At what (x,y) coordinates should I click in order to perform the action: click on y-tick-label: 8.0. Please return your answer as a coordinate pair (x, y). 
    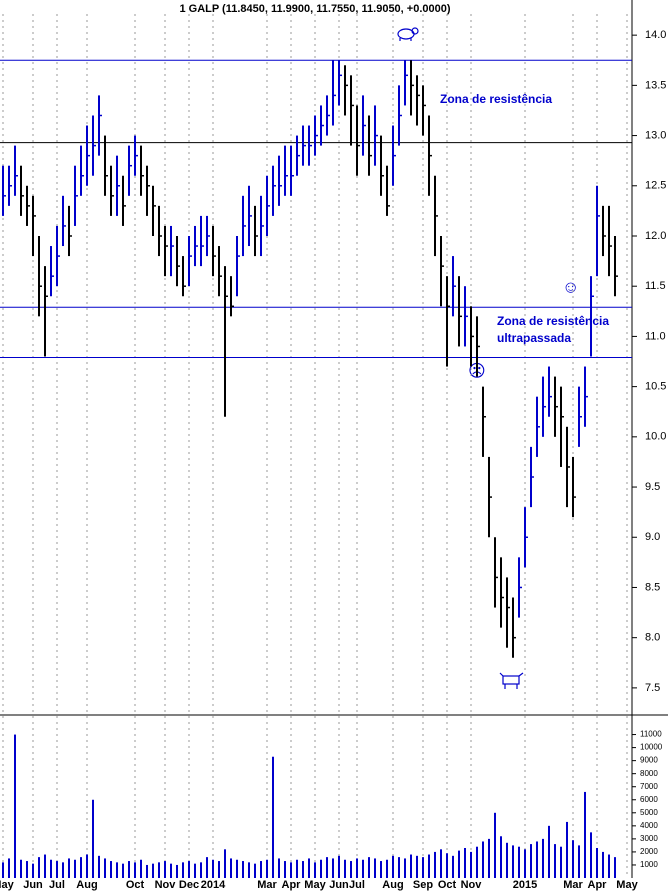
    Looking at the image, I should click on (652, 638).